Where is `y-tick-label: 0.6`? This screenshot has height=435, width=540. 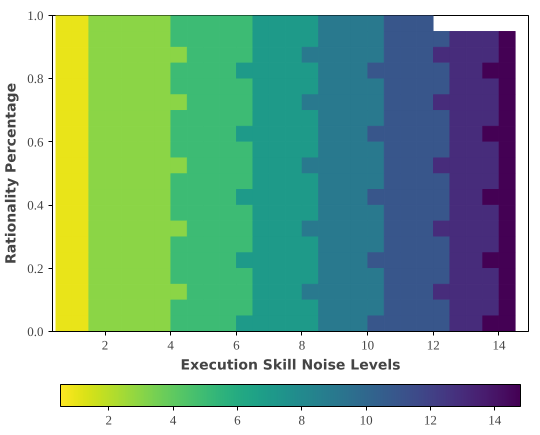 y-tick-label: 0.6 is located at coordinates (35, 142).